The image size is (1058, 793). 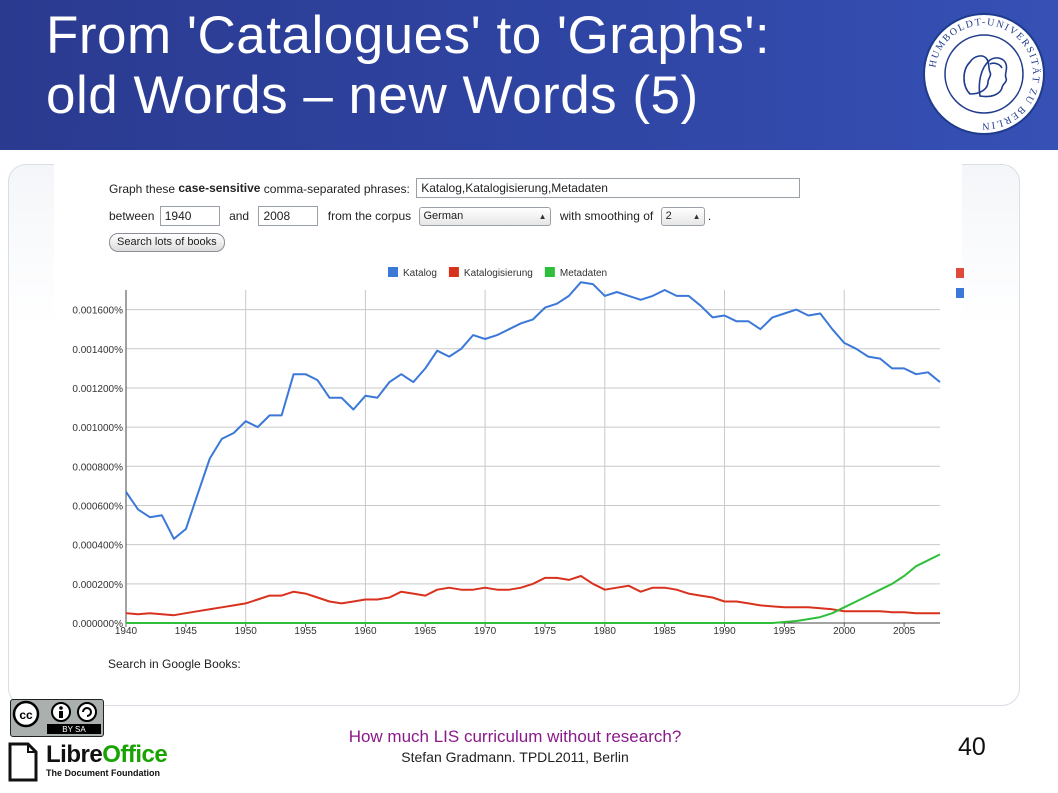 I want to click on document-icon, so click(x=23, y=762).